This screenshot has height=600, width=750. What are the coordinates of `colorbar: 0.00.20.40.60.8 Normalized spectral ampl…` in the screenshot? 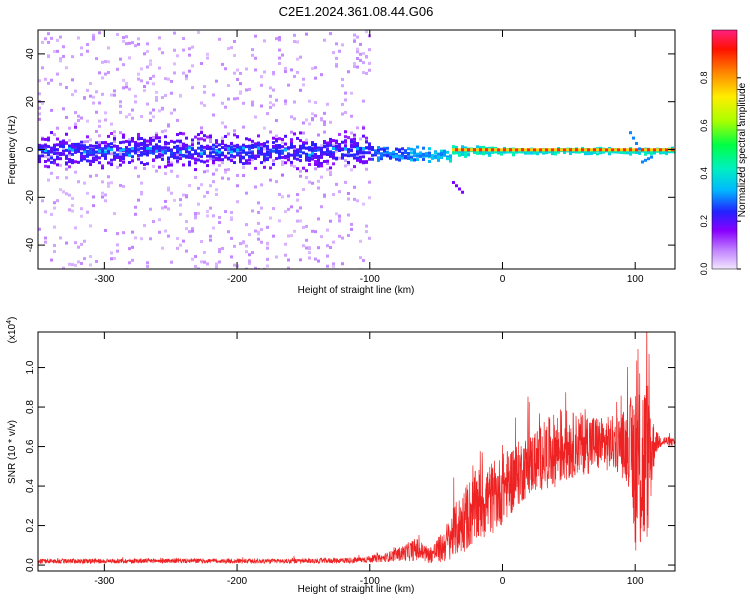 It's located at (723, 152).